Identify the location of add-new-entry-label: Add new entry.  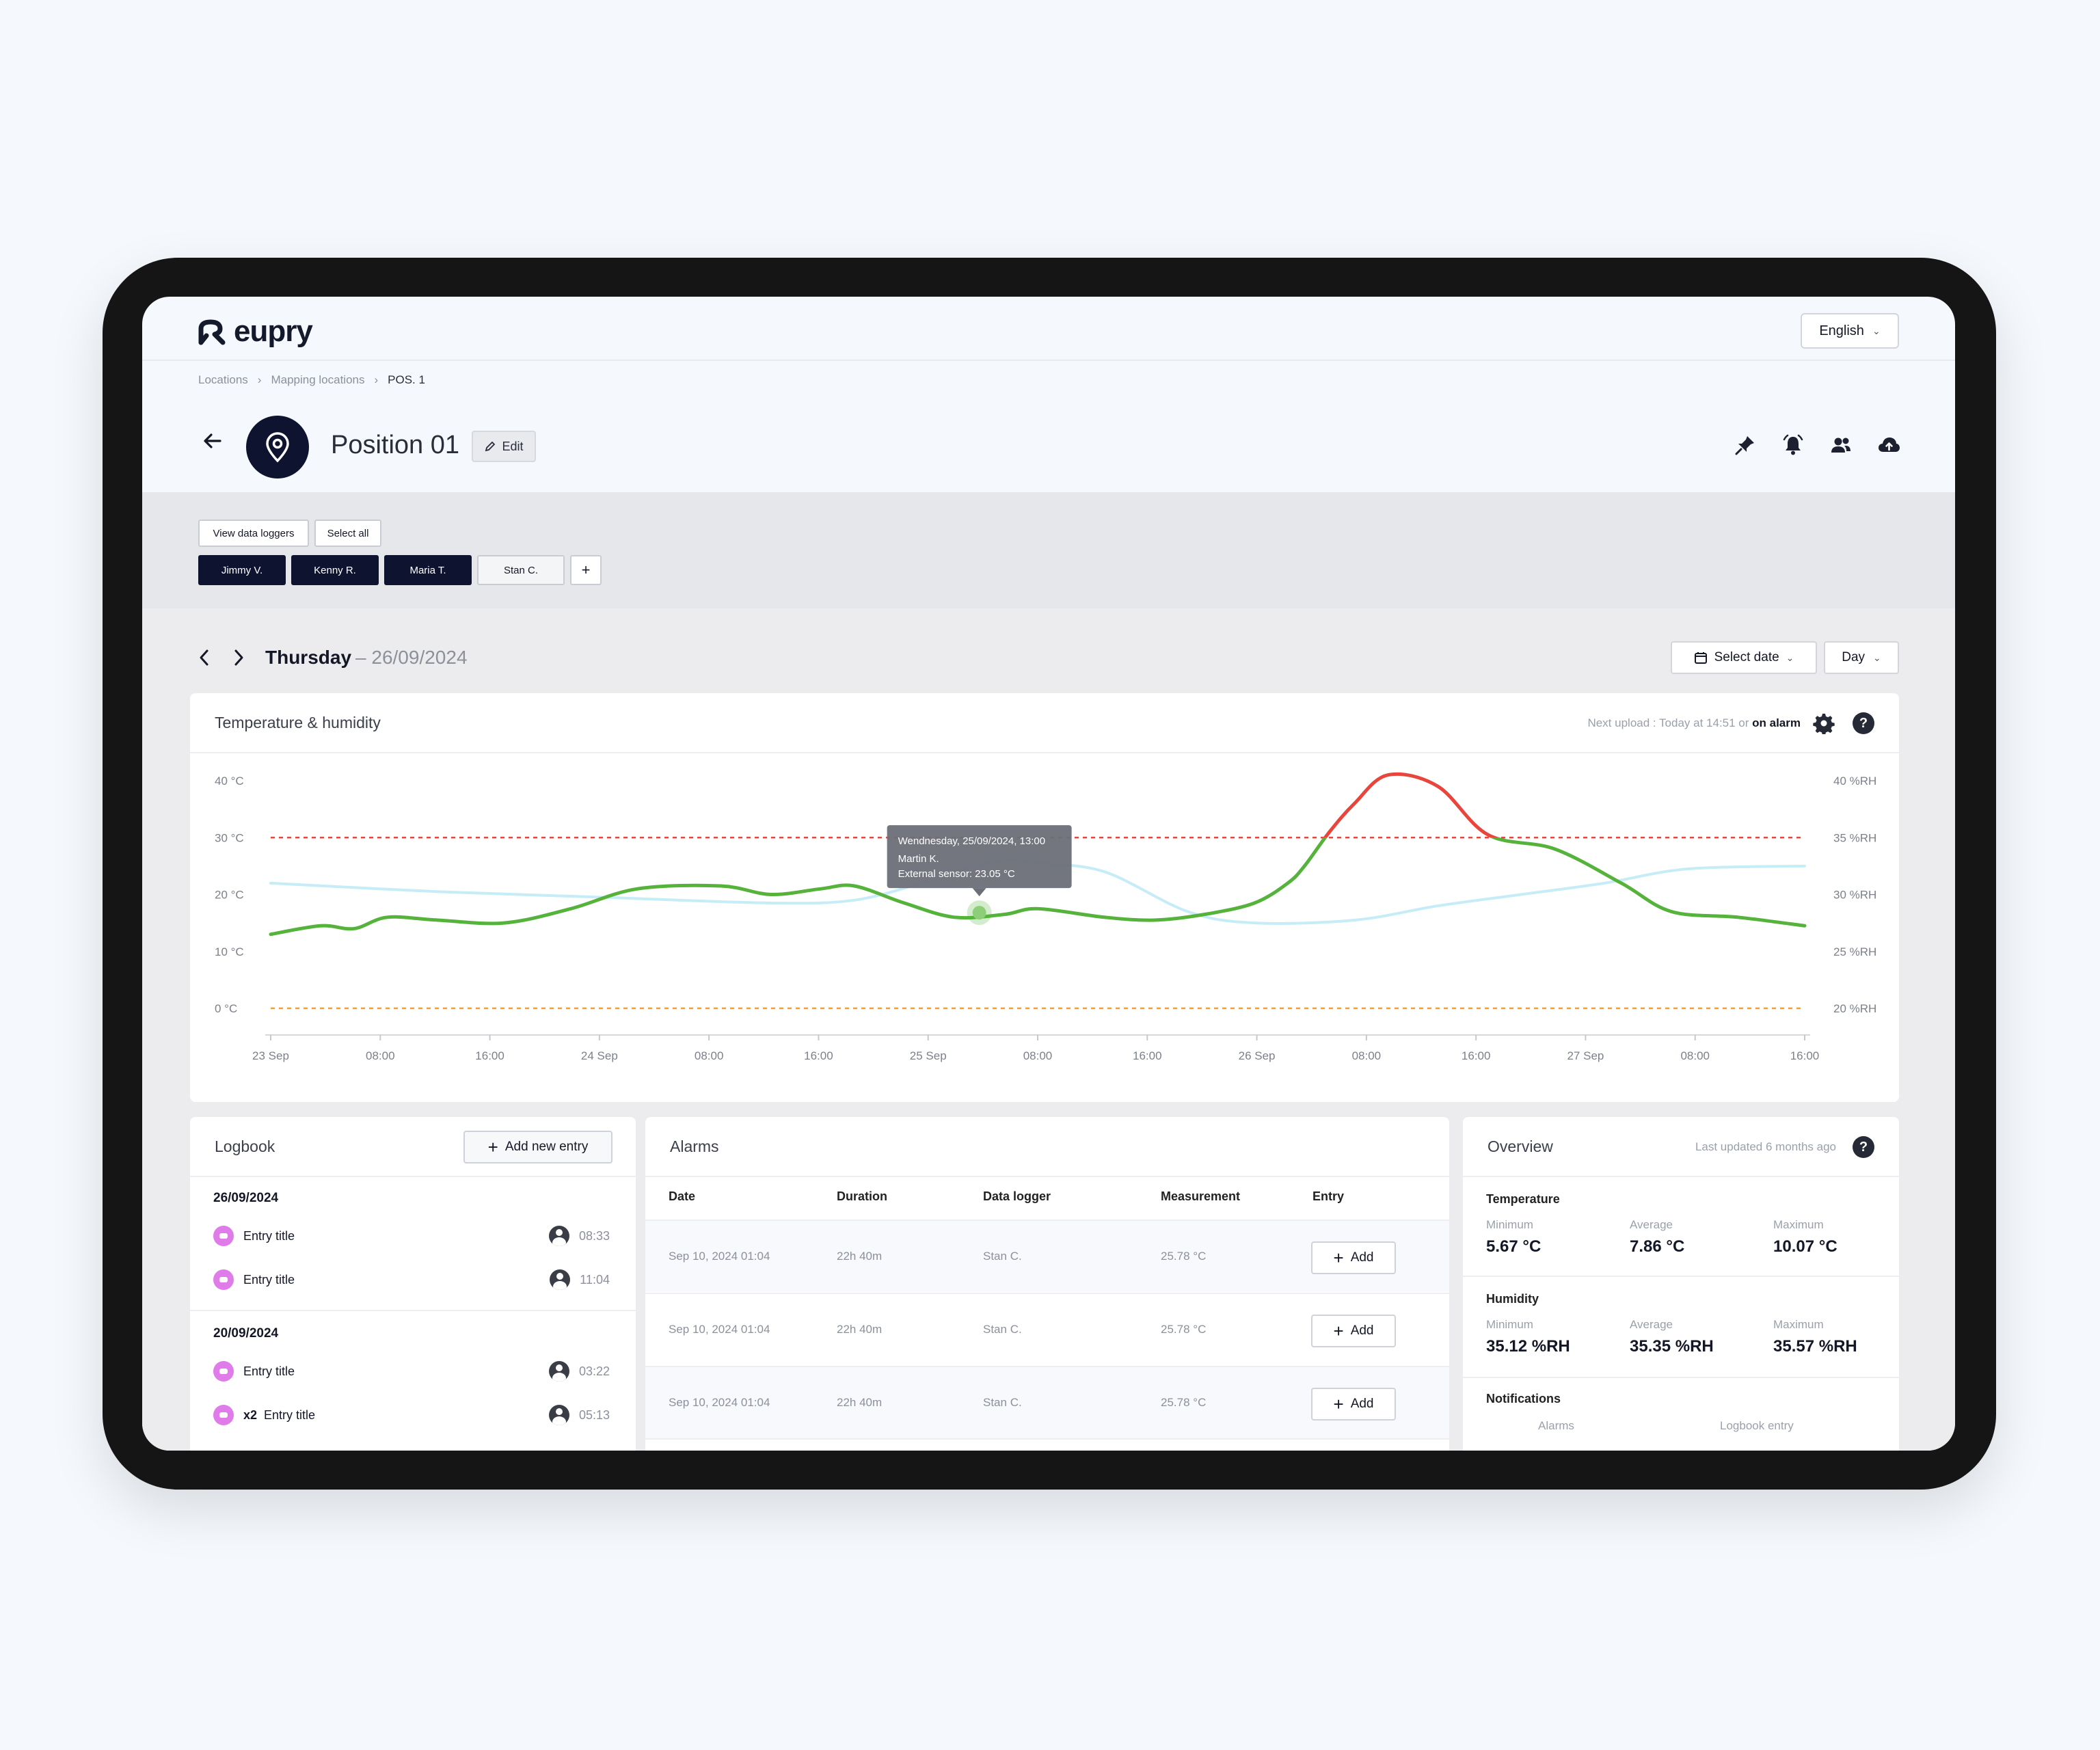
(546, 1147).